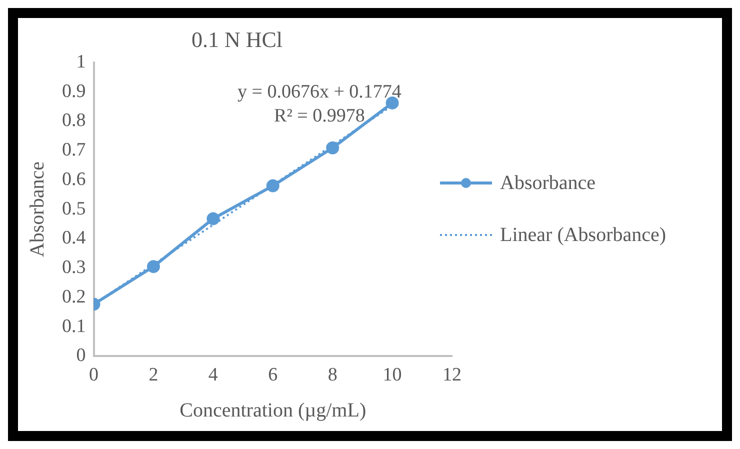 This screenshot has width=740, height=449. Describe the element at coordinates (213, 375) in the screenshot. I see `x-tick-label: 4` at that location.